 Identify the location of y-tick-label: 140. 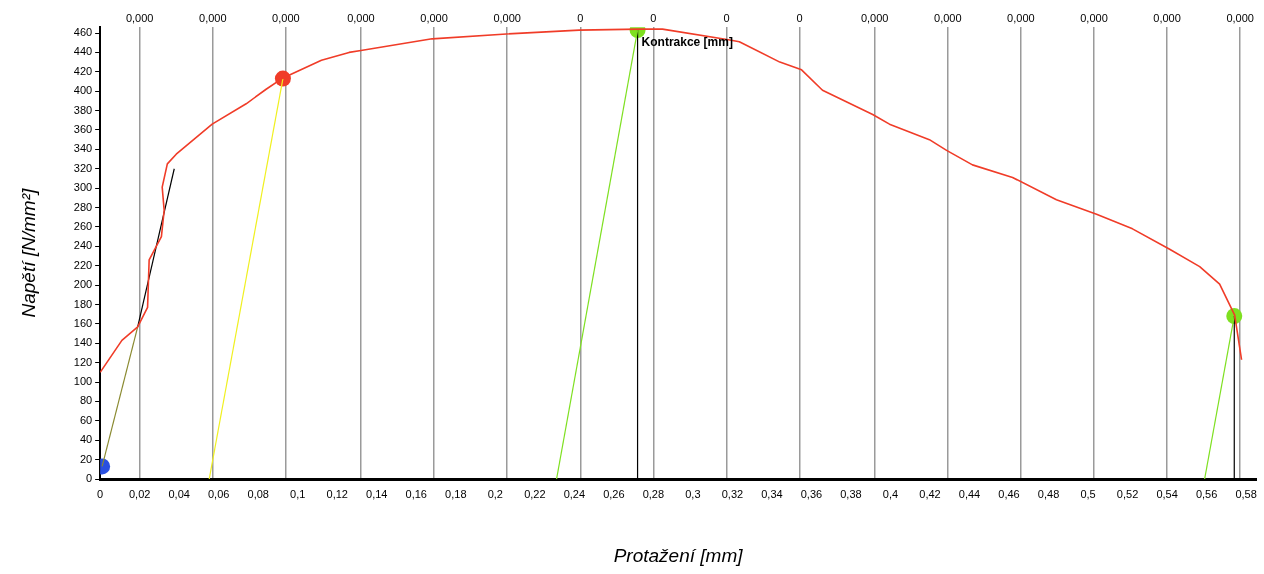
(83, 342).